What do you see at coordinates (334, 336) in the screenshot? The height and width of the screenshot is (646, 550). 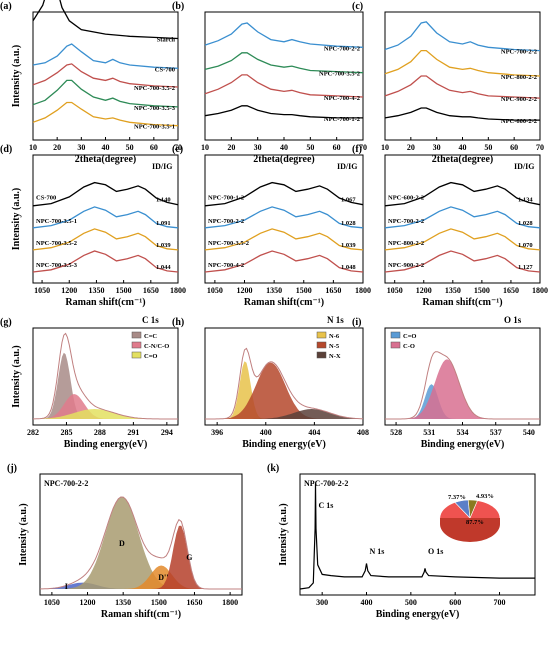 I see `legend-label: N-6` at bounding box center [334, 336].